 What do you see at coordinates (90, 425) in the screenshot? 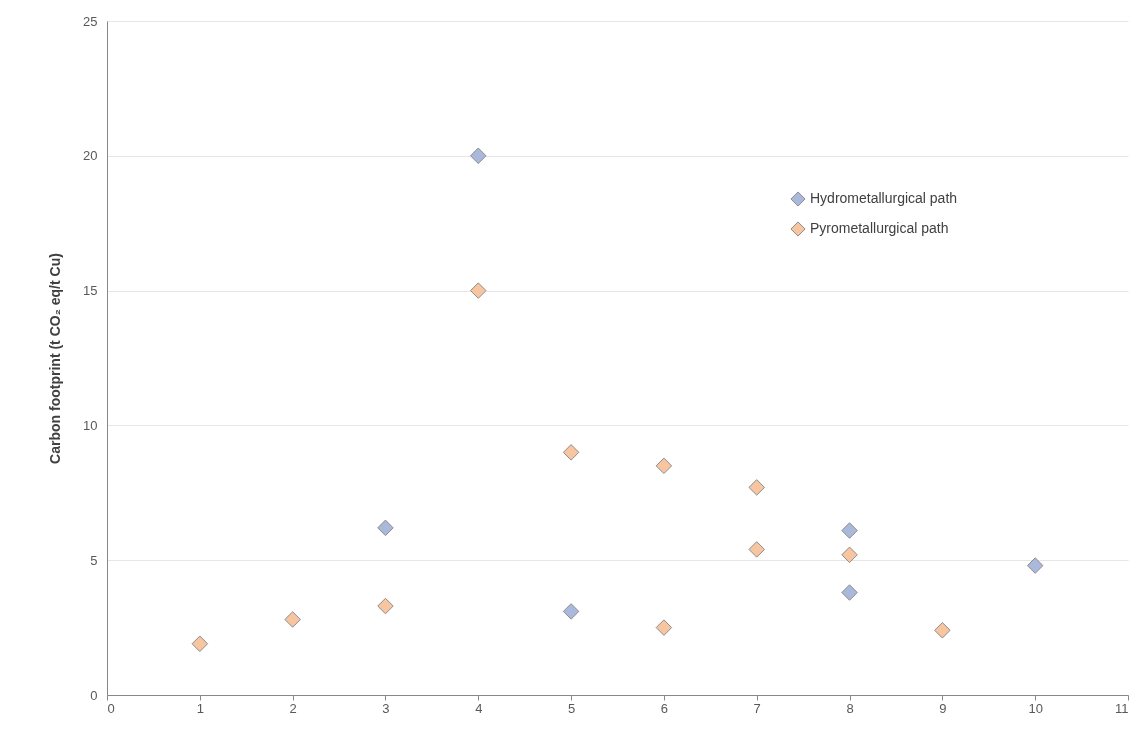
I see `y-tick-label: 10` at bounding box center [90, 425].